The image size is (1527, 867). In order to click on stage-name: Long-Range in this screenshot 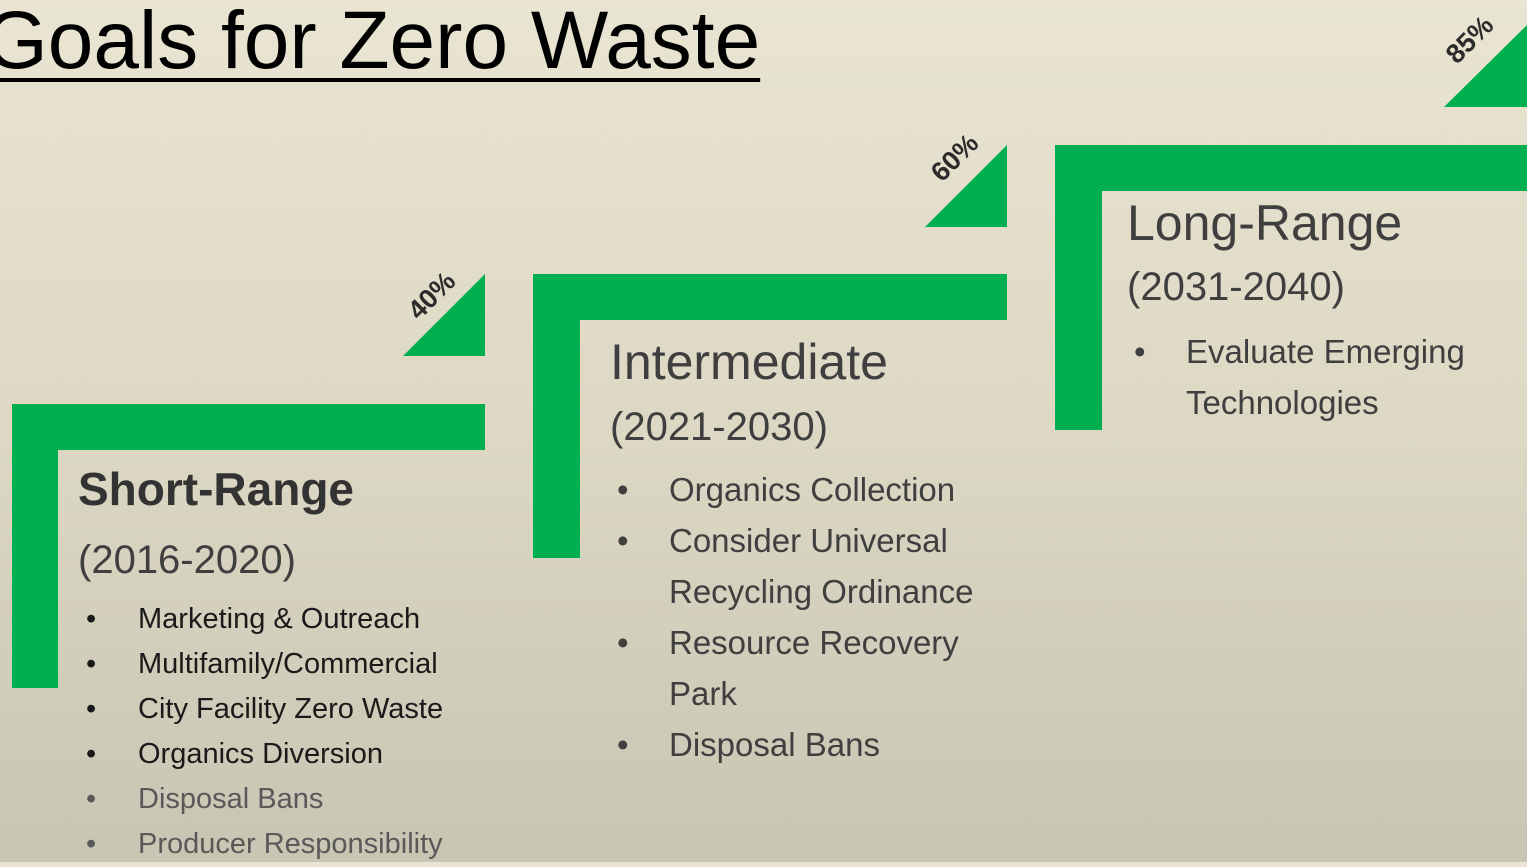, I will do `click(1265, 223)`.